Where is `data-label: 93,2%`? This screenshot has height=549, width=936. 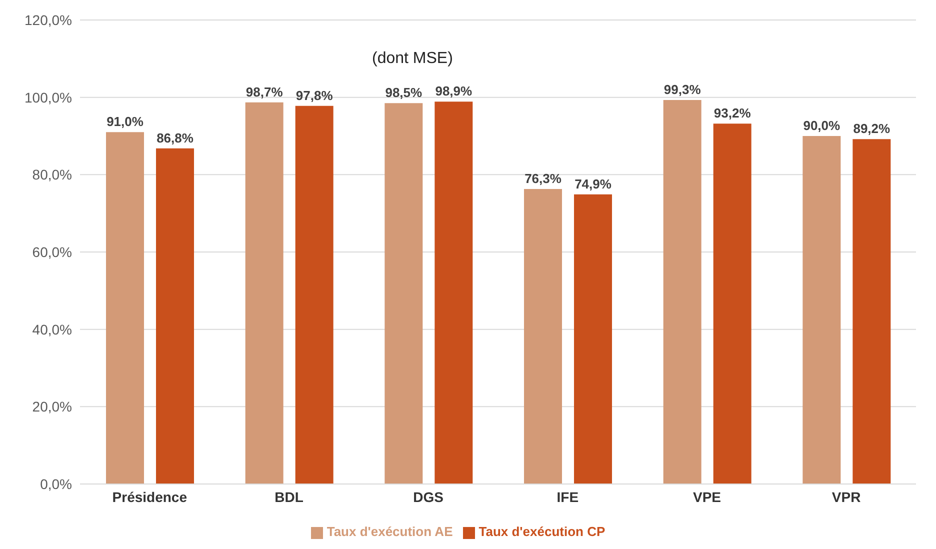
data-label: 93,2% is located at coordinates (733, 113).